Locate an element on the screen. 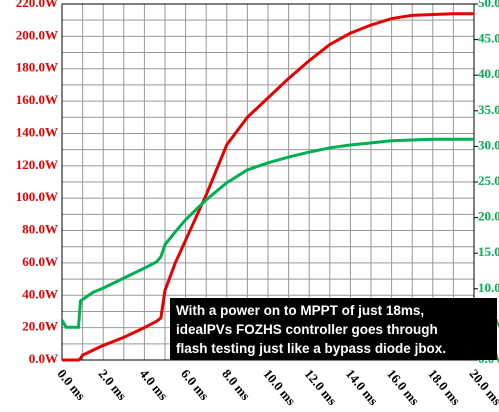 Image resolution: width=499 pixels, height=412 pixels. y-tick-label: 220.0W is located at coordinates (37, 5).